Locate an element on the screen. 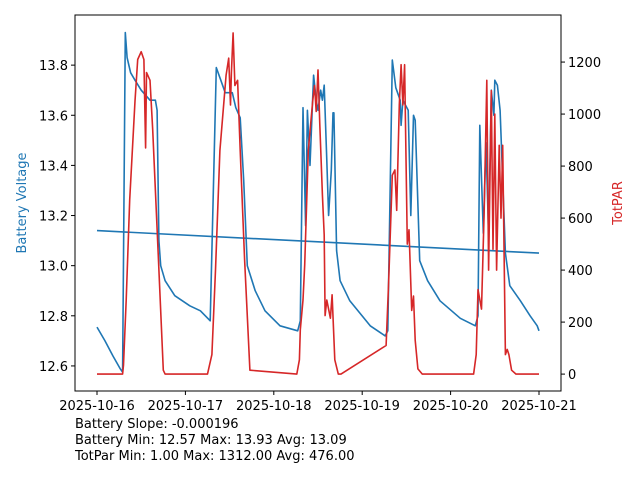  right-y-axis: 0 200 400 600 800 1000 1200 is located at coordinates (581, 219).